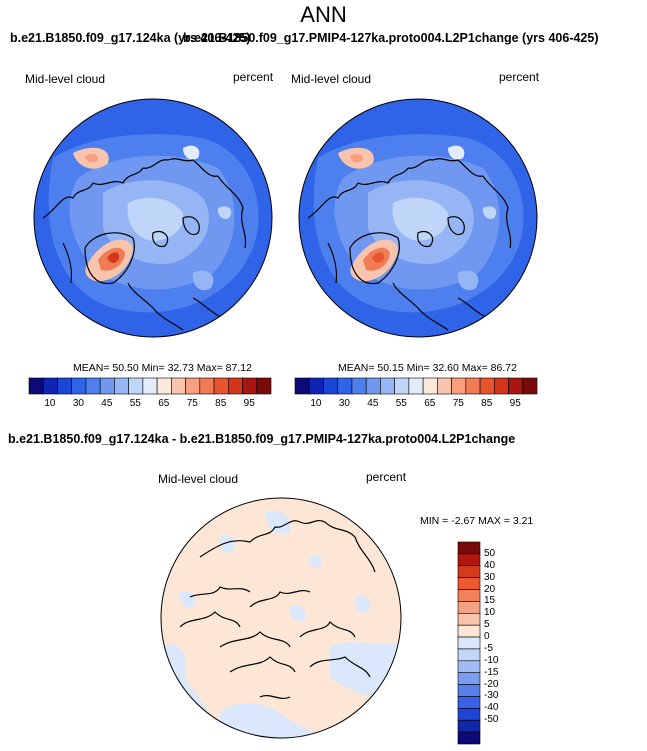 The image size is (647, 751). What do you see at coordinates (331, 79) in the screenshot?
I see `panel2-variable: Mid-level cloud` at bounding box center [331, 79].